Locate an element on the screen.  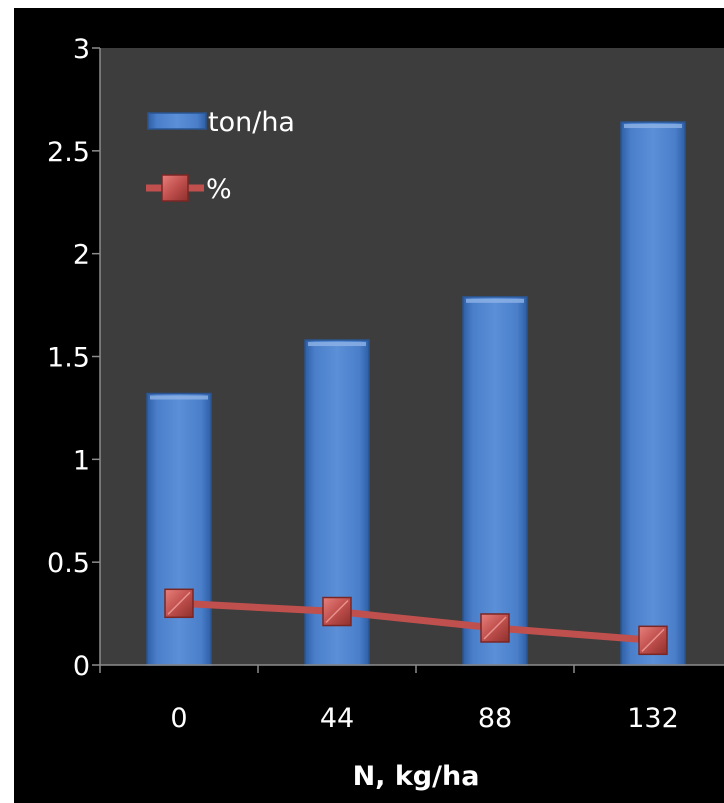
y-tick-label: 0 is located at coordinates (81, 666).